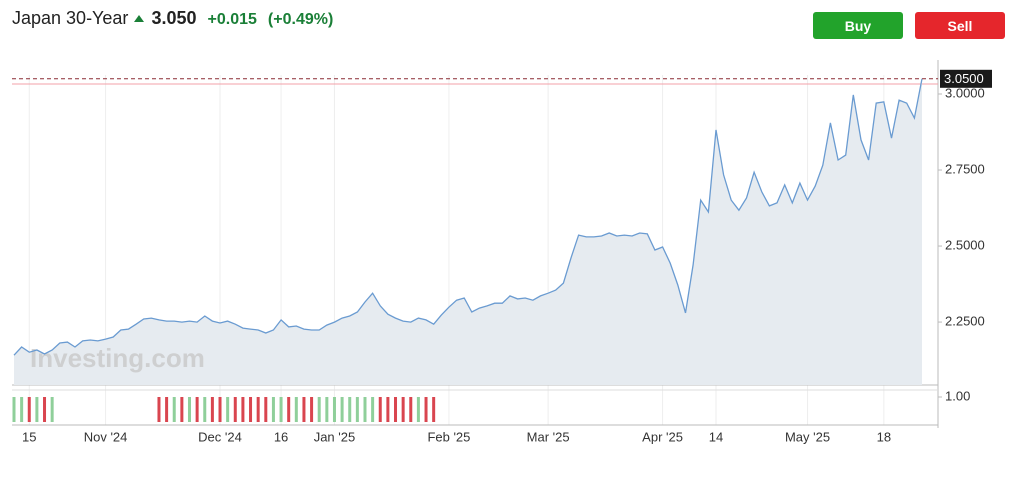  Describe the element at coordinates (139, 18) in the screenshot. I see `up-arrow` at that location.